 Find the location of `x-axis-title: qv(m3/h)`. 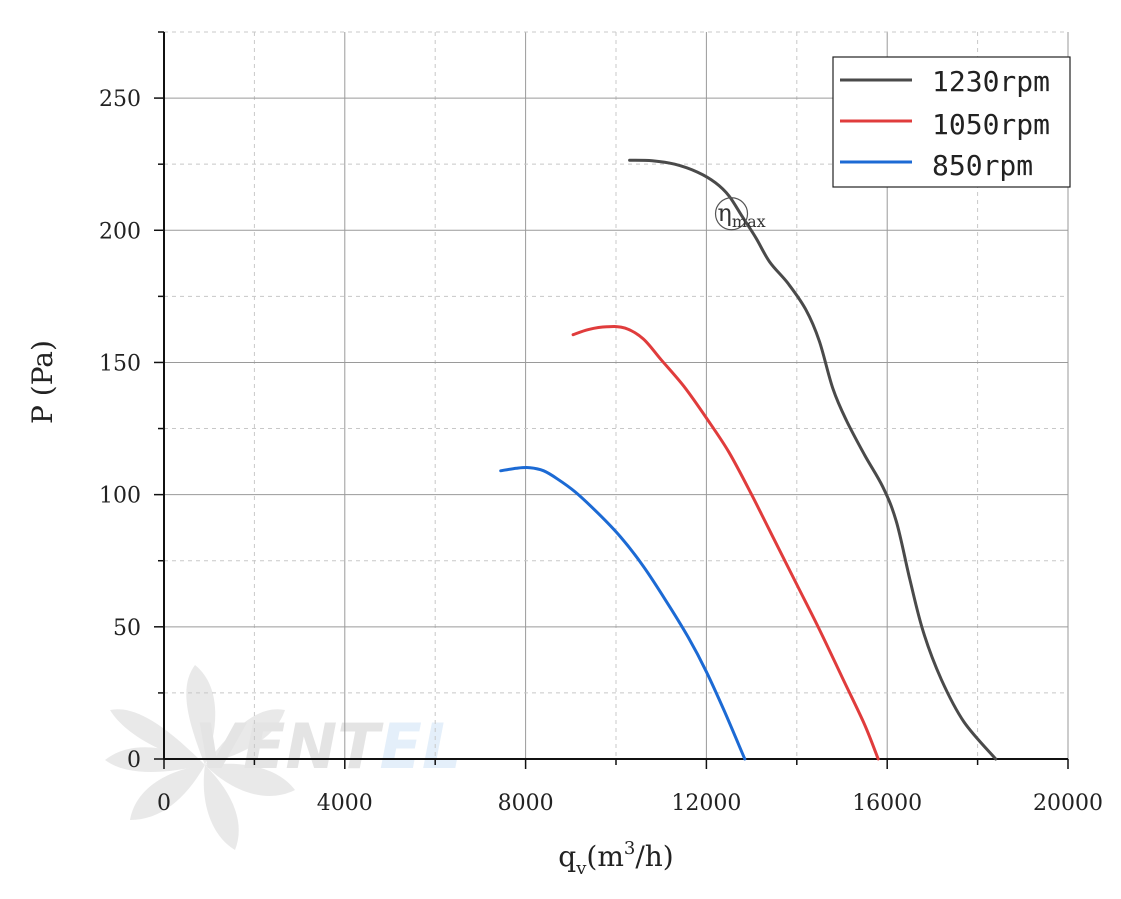

x-axis-title: qv(m3/h) is located at coordinates (615, 858).